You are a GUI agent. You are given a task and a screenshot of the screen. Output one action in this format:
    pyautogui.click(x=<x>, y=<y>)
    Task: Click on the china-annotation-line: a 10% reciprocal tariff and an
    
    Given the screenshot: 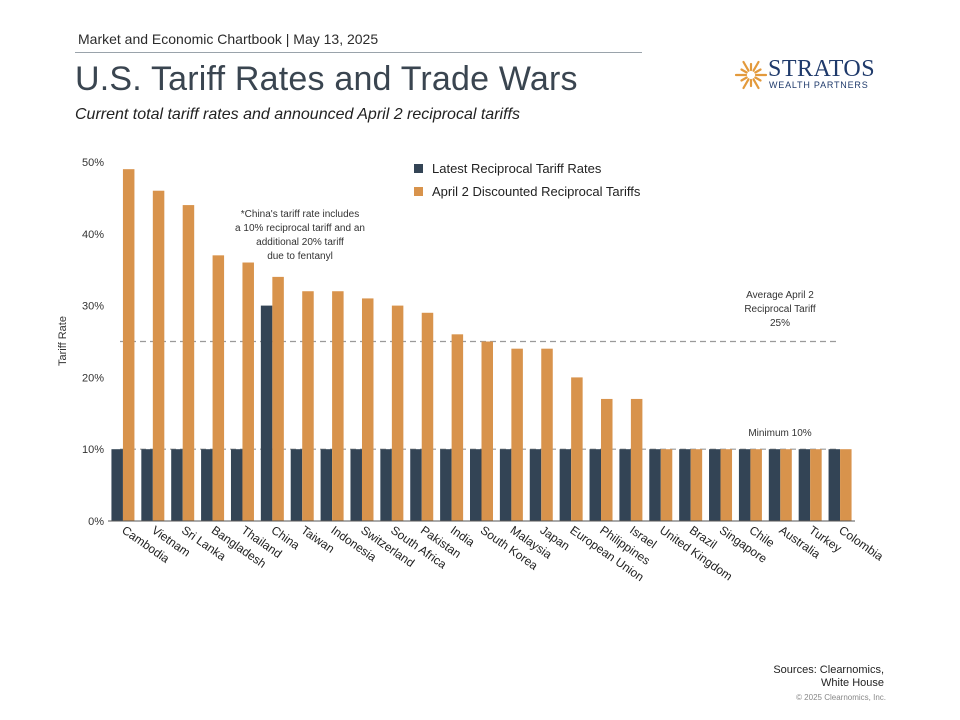 What is the action you would take?
    pyautogui.click(x=300, y=228)
    